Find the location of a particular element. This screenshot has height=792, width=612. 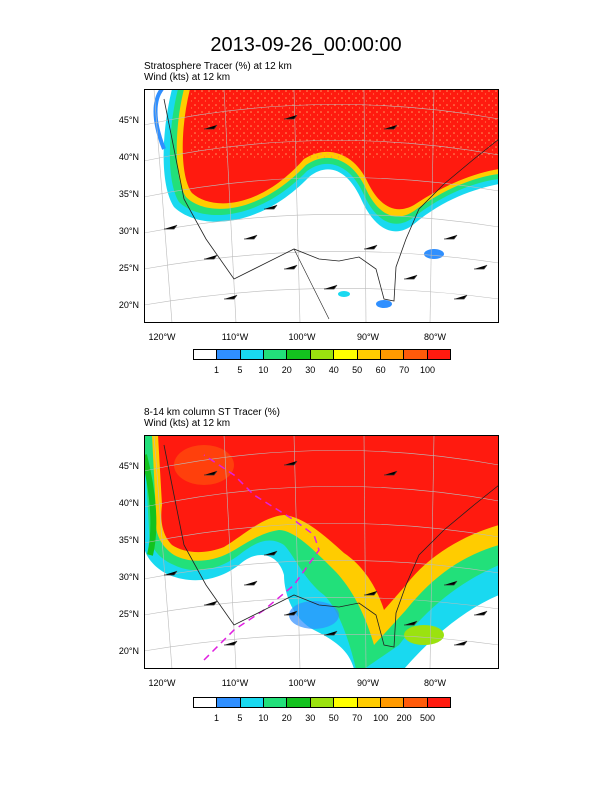

lon-label-110w-p2: 110°W is located at coordinates (235, 683).